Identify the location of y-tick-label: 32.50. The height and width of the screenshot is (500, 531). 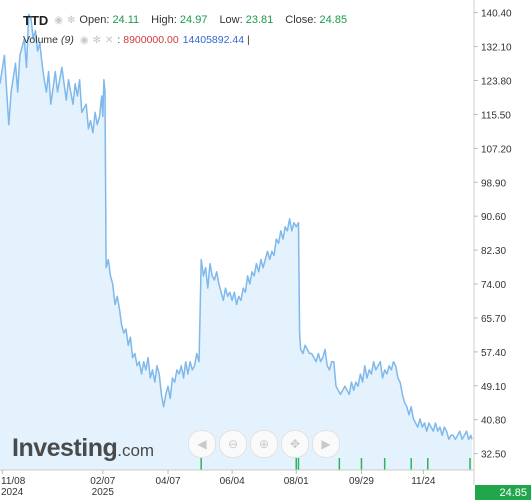
(493, 455).